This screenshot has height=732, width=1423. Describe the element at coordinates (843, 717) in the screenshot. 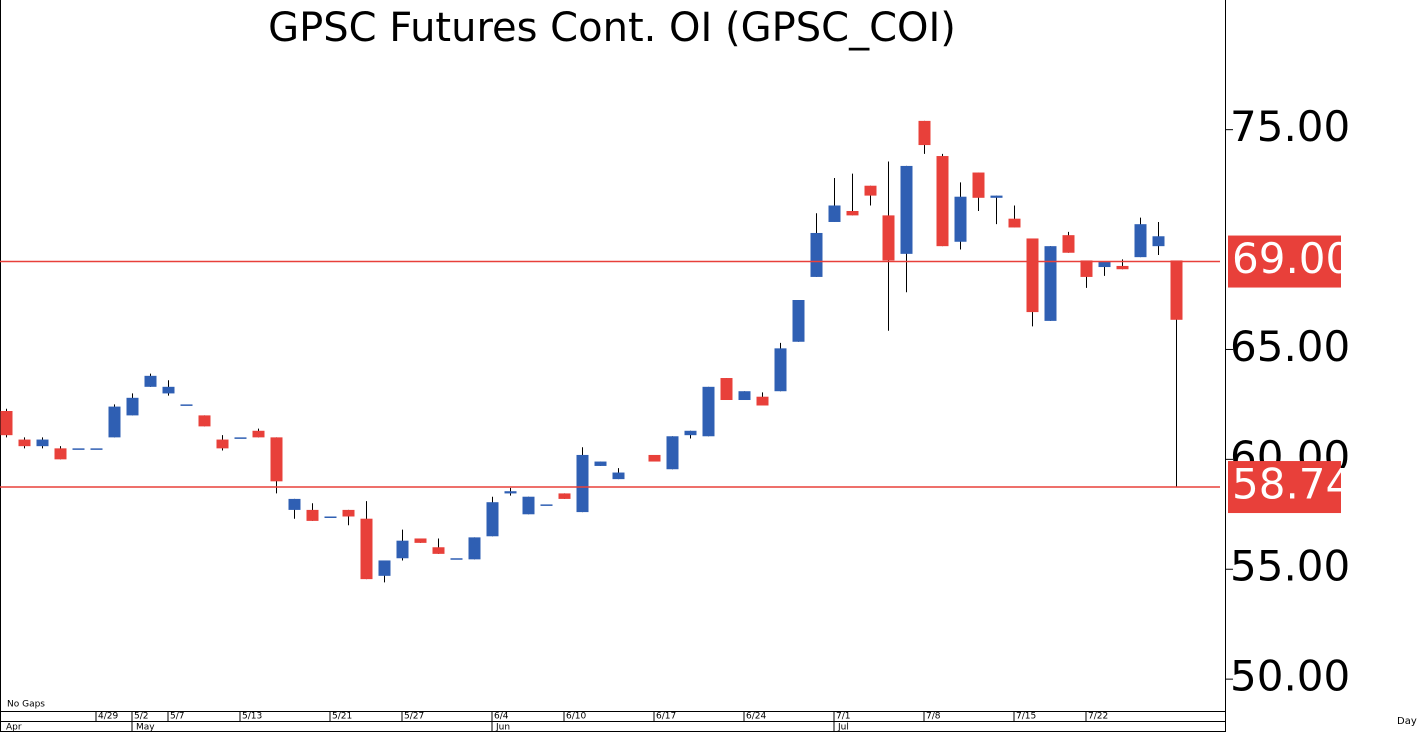

I see `x-tick-label: 7/1` at that location.